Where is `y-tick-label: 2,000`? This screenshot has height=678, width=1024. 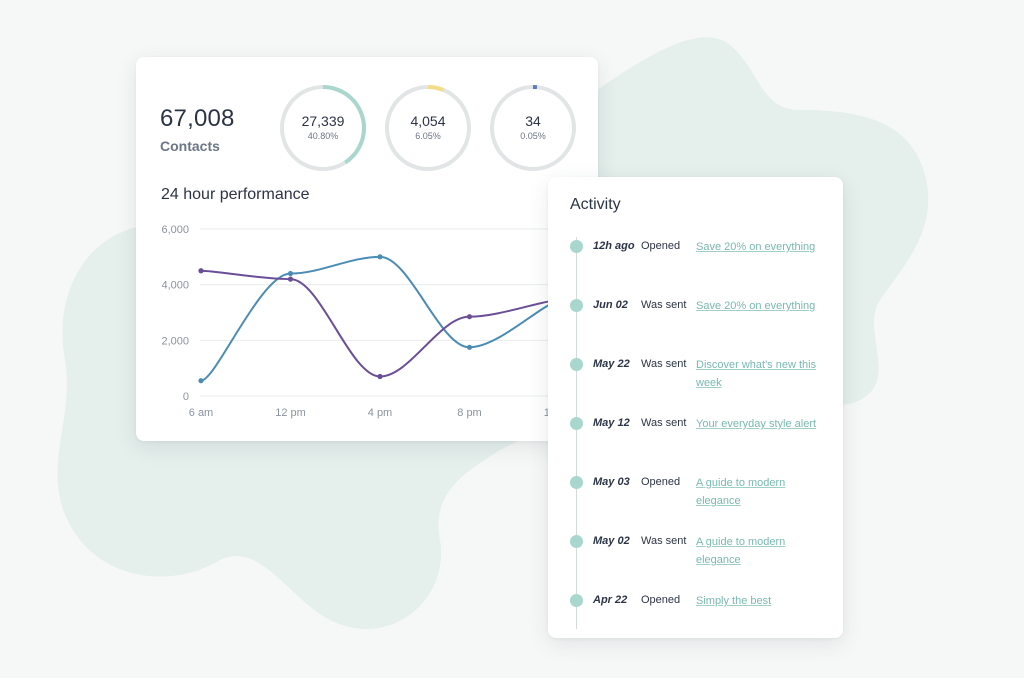 y-tick-label: 2,000 is located at coordinates (175, 341).